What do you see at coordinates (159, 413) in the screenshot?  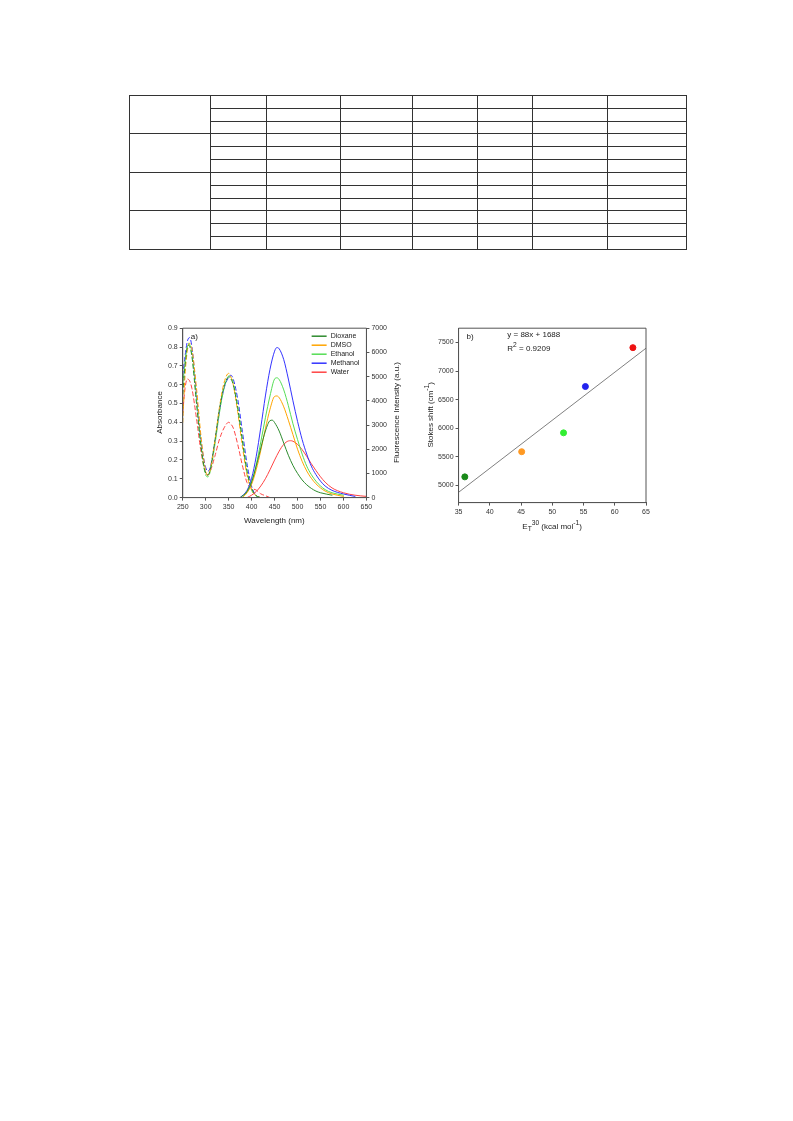 I see `y-axis-title: Absorbance` at bounding box center [159, 413].